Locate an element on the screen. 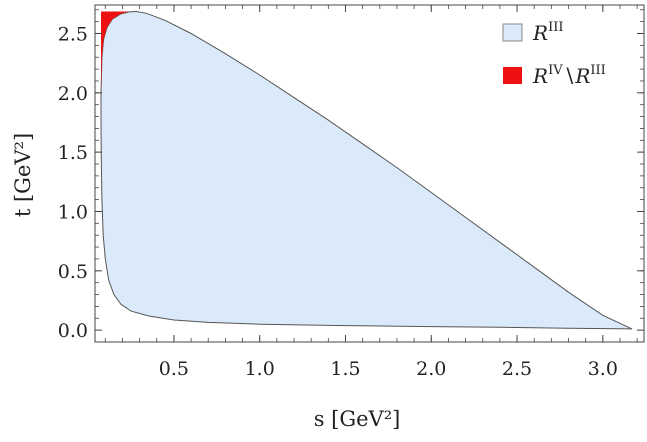 The width and height of the screenshot is (647, 442). legend-swatch-r-iv-minus-r-iii is located at coordinates (512, 75).